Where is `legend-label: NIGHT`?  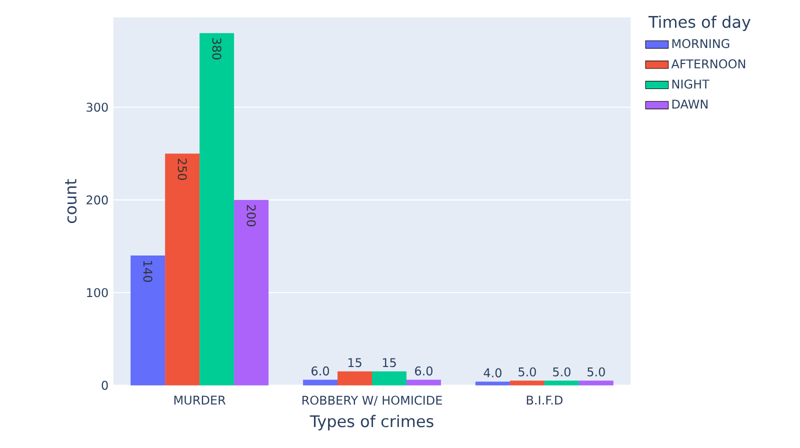 legend-label: NIGHT is located at coordinates (691, 84).